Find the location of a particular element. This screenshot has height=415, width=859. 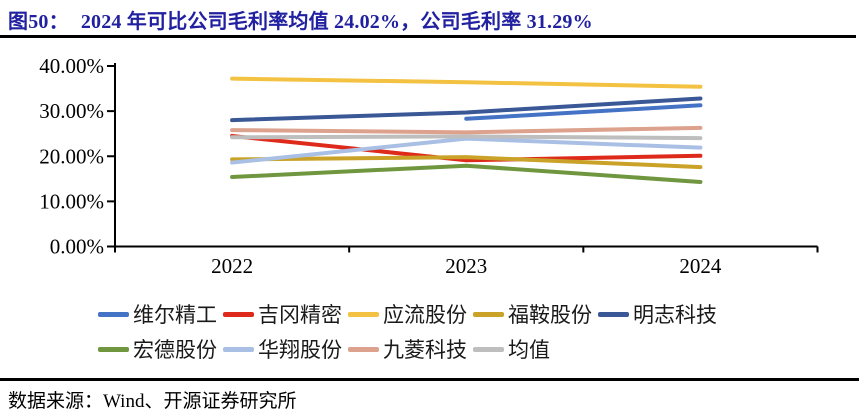

legend-item-0: 维尔精工 is located at coordinates (157, 314).